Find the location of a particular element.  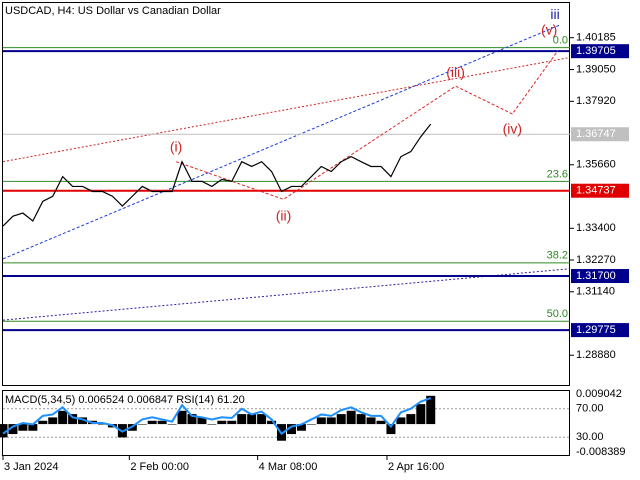

x-tick-label: 4 Mar 08:00 is located at coordinates (288, 467).